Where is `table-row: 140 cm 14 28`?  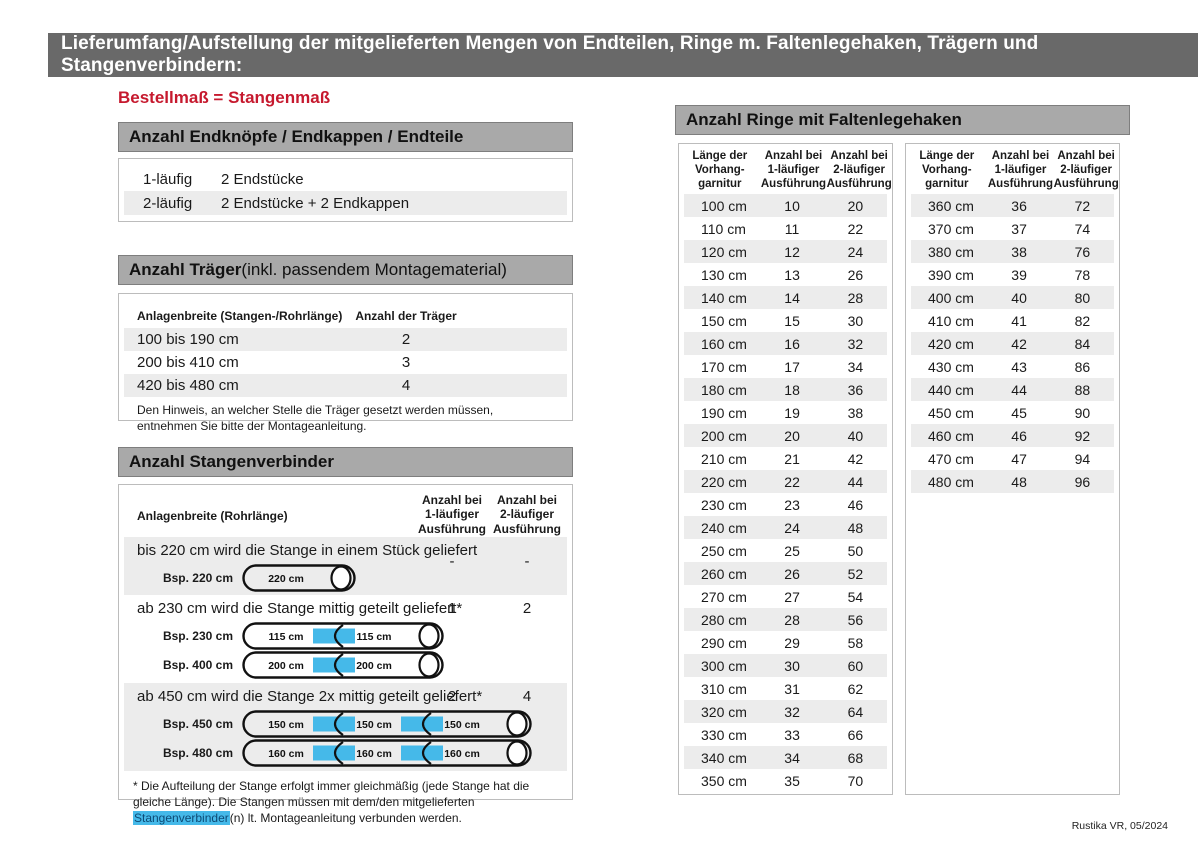
table-row: 140 cm 14 28 is located at coordinates (785, 297).